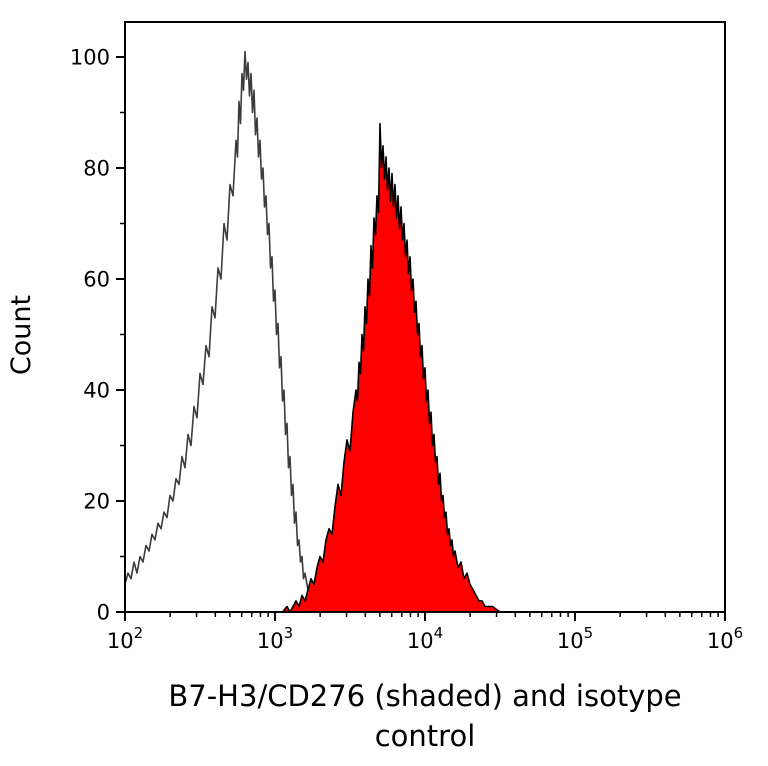 This screenshot has height=766, width=768. I want to click on y-tick-label: 20, so click(96, 501).